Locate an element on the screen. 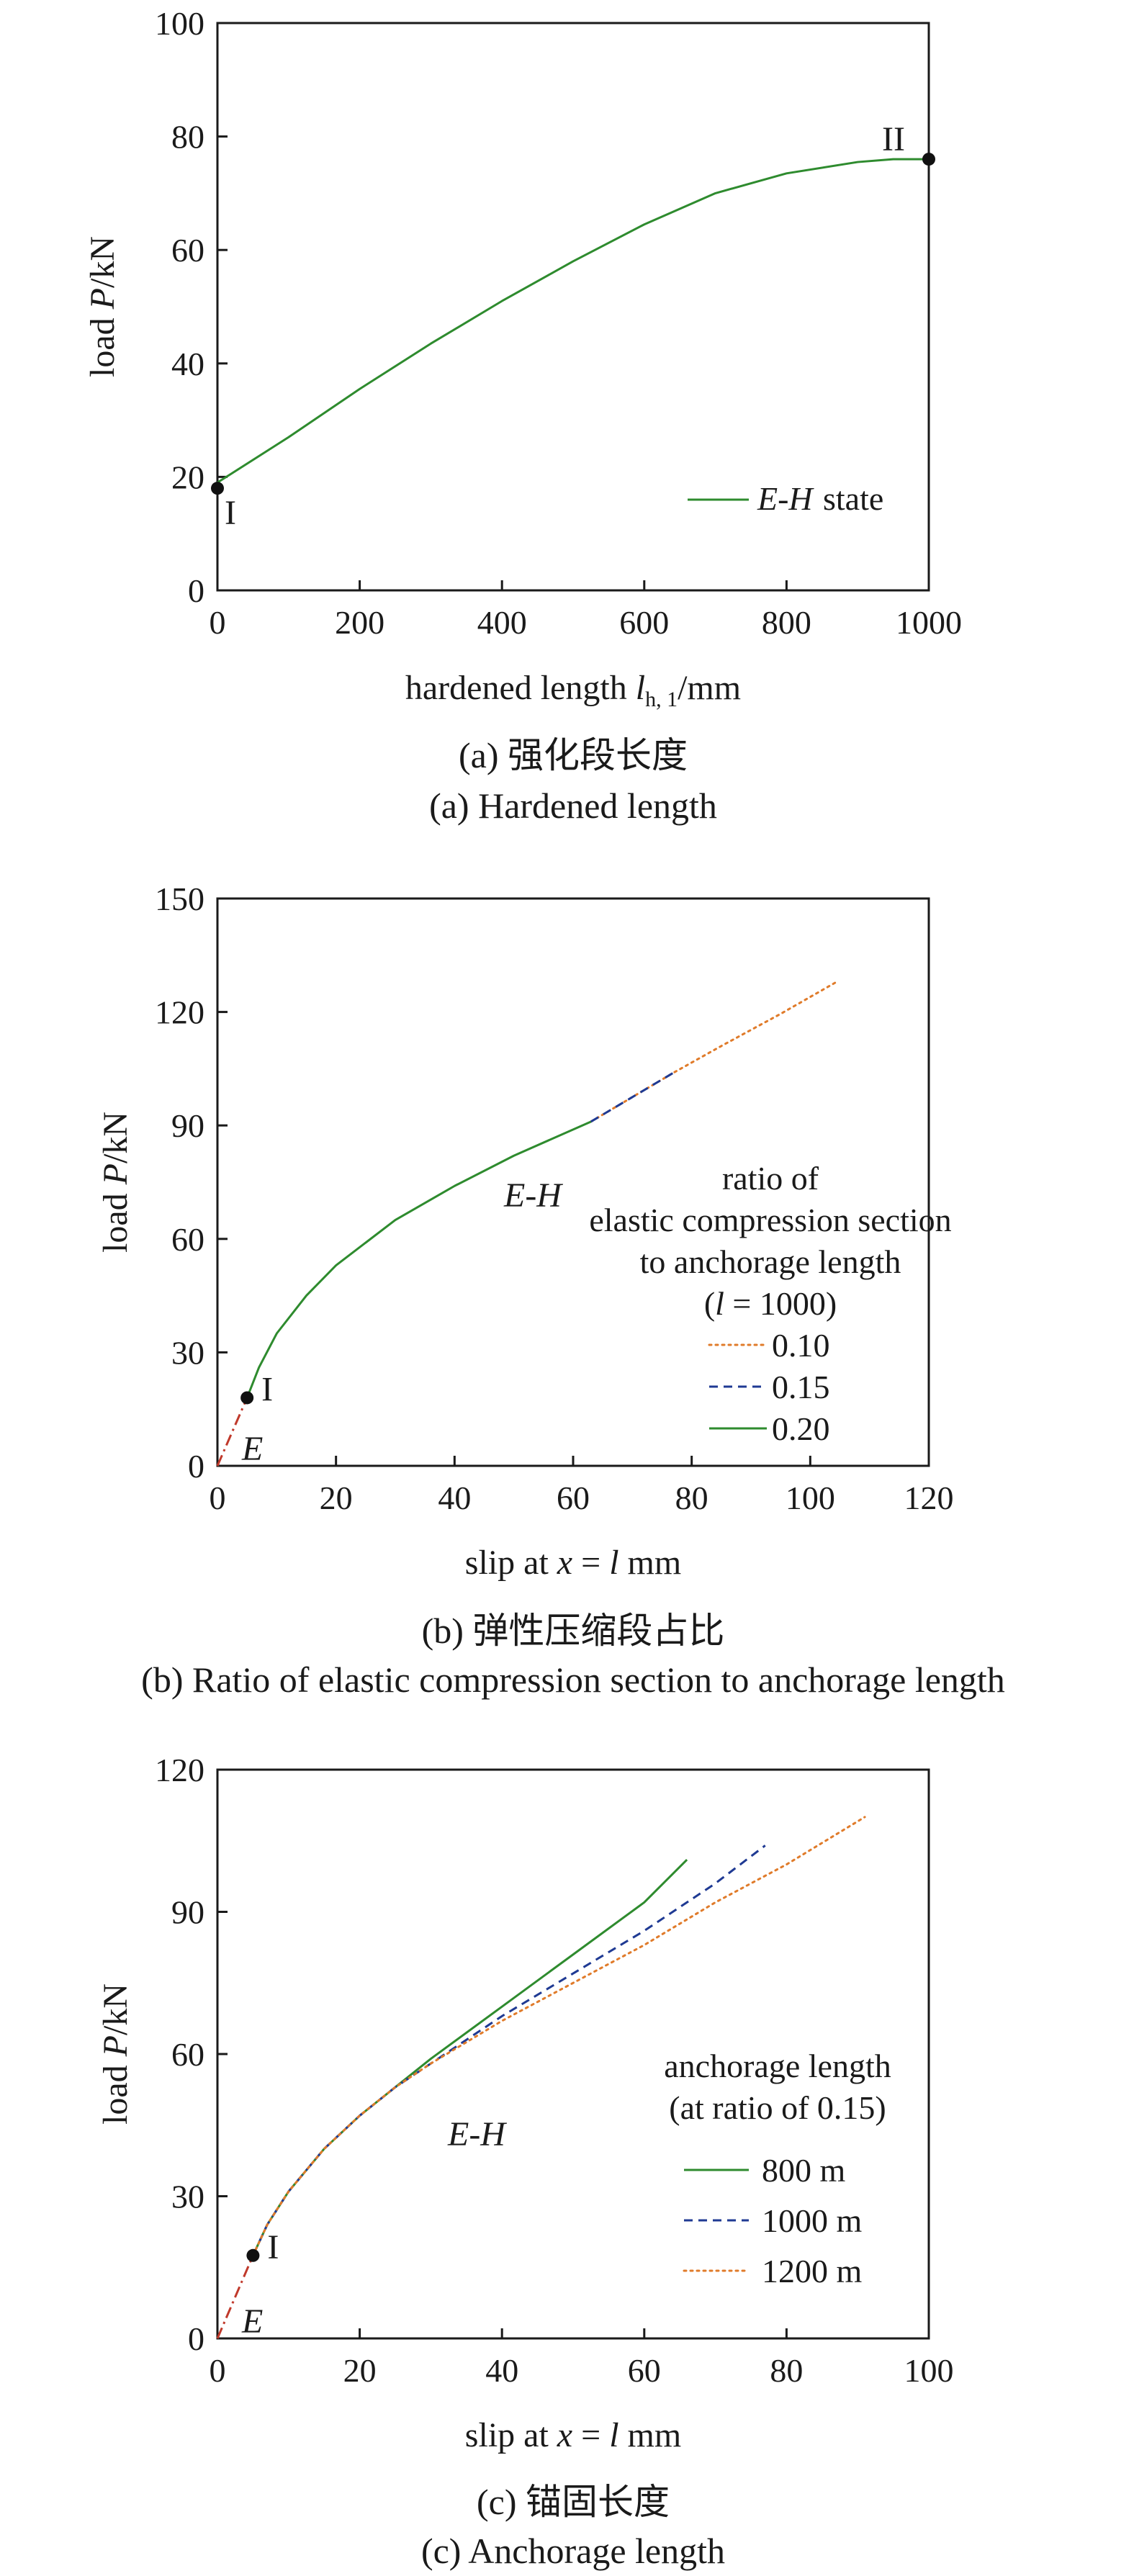 This screenshot has width=1134, height=2576. x-tick-label: 120 is located at coordinates (929, 1498).